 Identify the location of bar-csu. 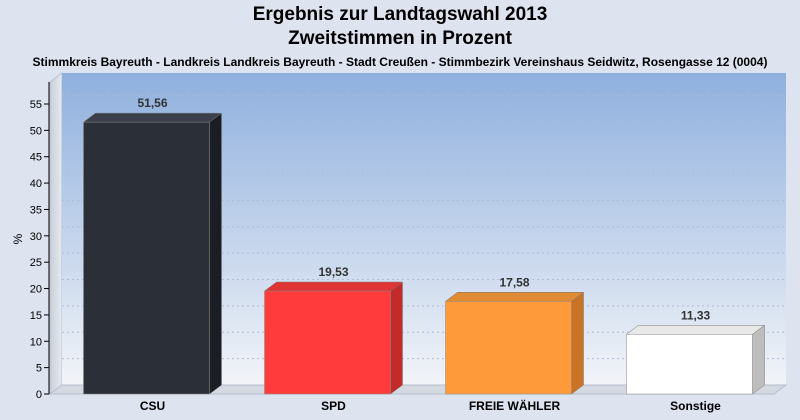
(152, 253).